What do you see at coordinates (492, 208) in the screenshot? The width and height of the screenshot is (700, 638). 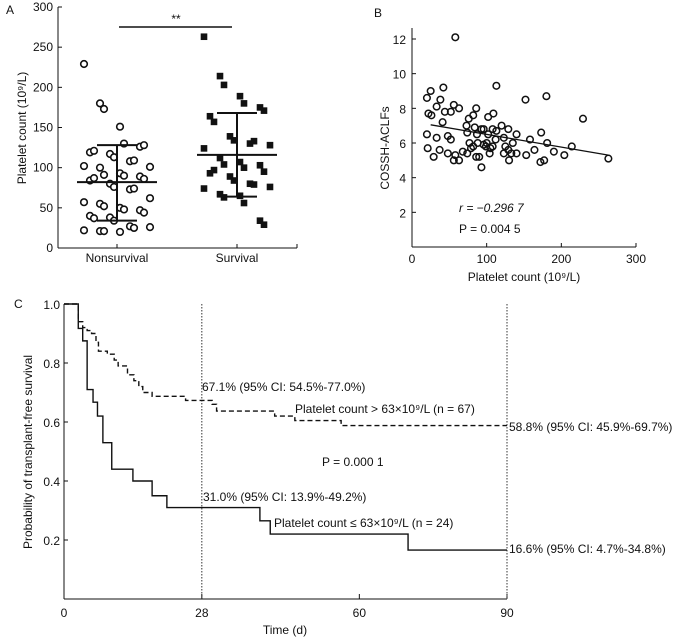 I see `correlation-r: r = −0.296 7` at bounding box center [492, 208].